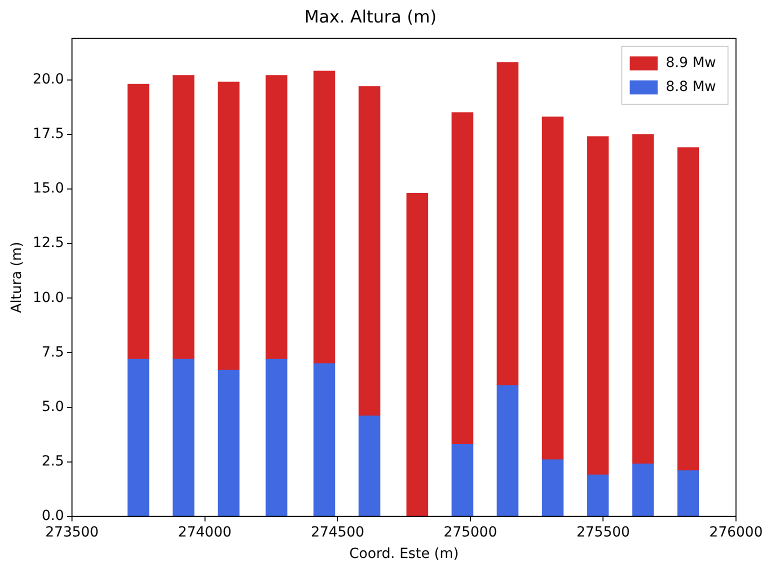  Describe the element at coordinates (53, 516) in the screenshot. I see `y-tick-label: 0.0` at that location.